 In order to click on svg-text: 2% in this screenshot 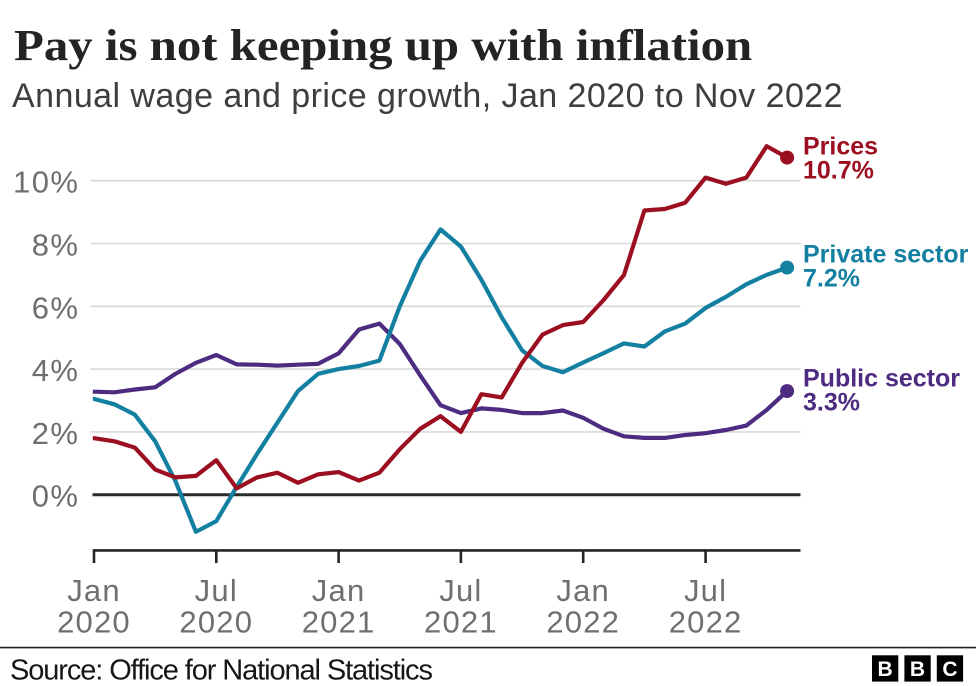, I will do `click(56, 433)`.